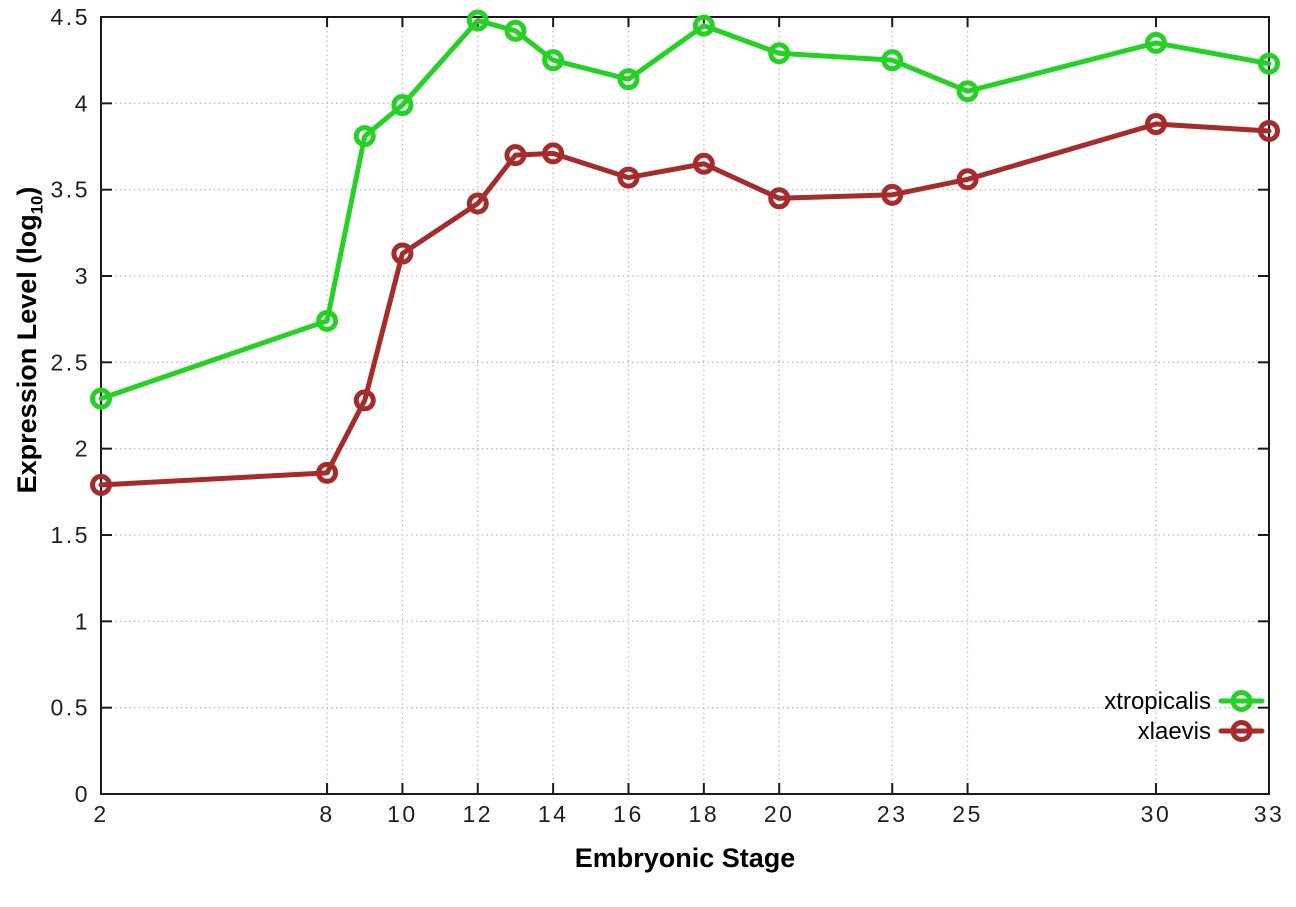 This screenshot has height=907, width=1296. I want to click on y-axis-title-suffix: ), so click(27, 191).